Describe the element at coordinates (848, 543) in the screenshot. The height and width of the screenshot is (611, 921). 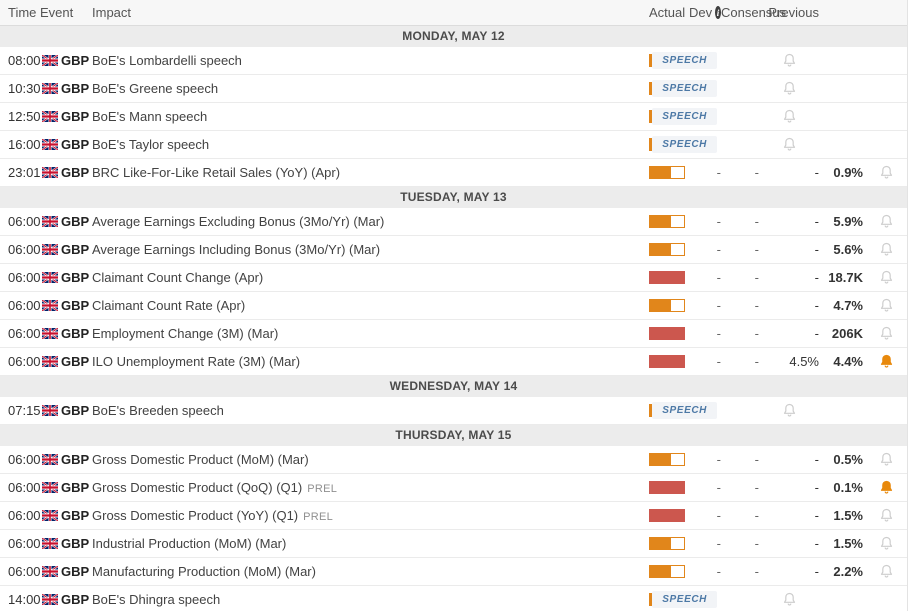
I see `previous-value: 1.5%` at that location.